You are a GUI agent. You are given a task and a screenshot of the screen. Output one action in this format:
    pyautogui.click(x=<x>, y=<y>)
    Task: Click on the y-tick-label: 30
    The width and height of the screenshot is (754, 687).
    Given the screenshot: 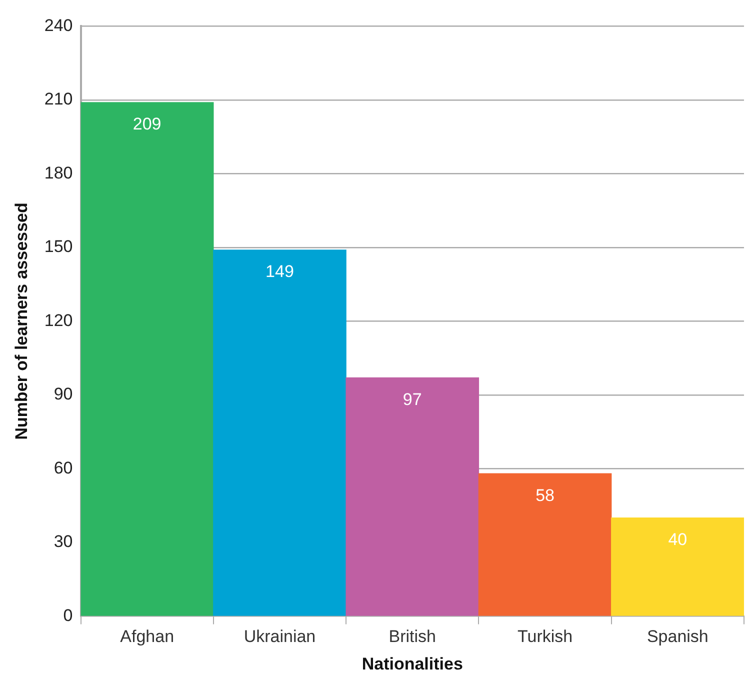 What is the action you would take?
    pyautogui.click(x=63, y=542)
    